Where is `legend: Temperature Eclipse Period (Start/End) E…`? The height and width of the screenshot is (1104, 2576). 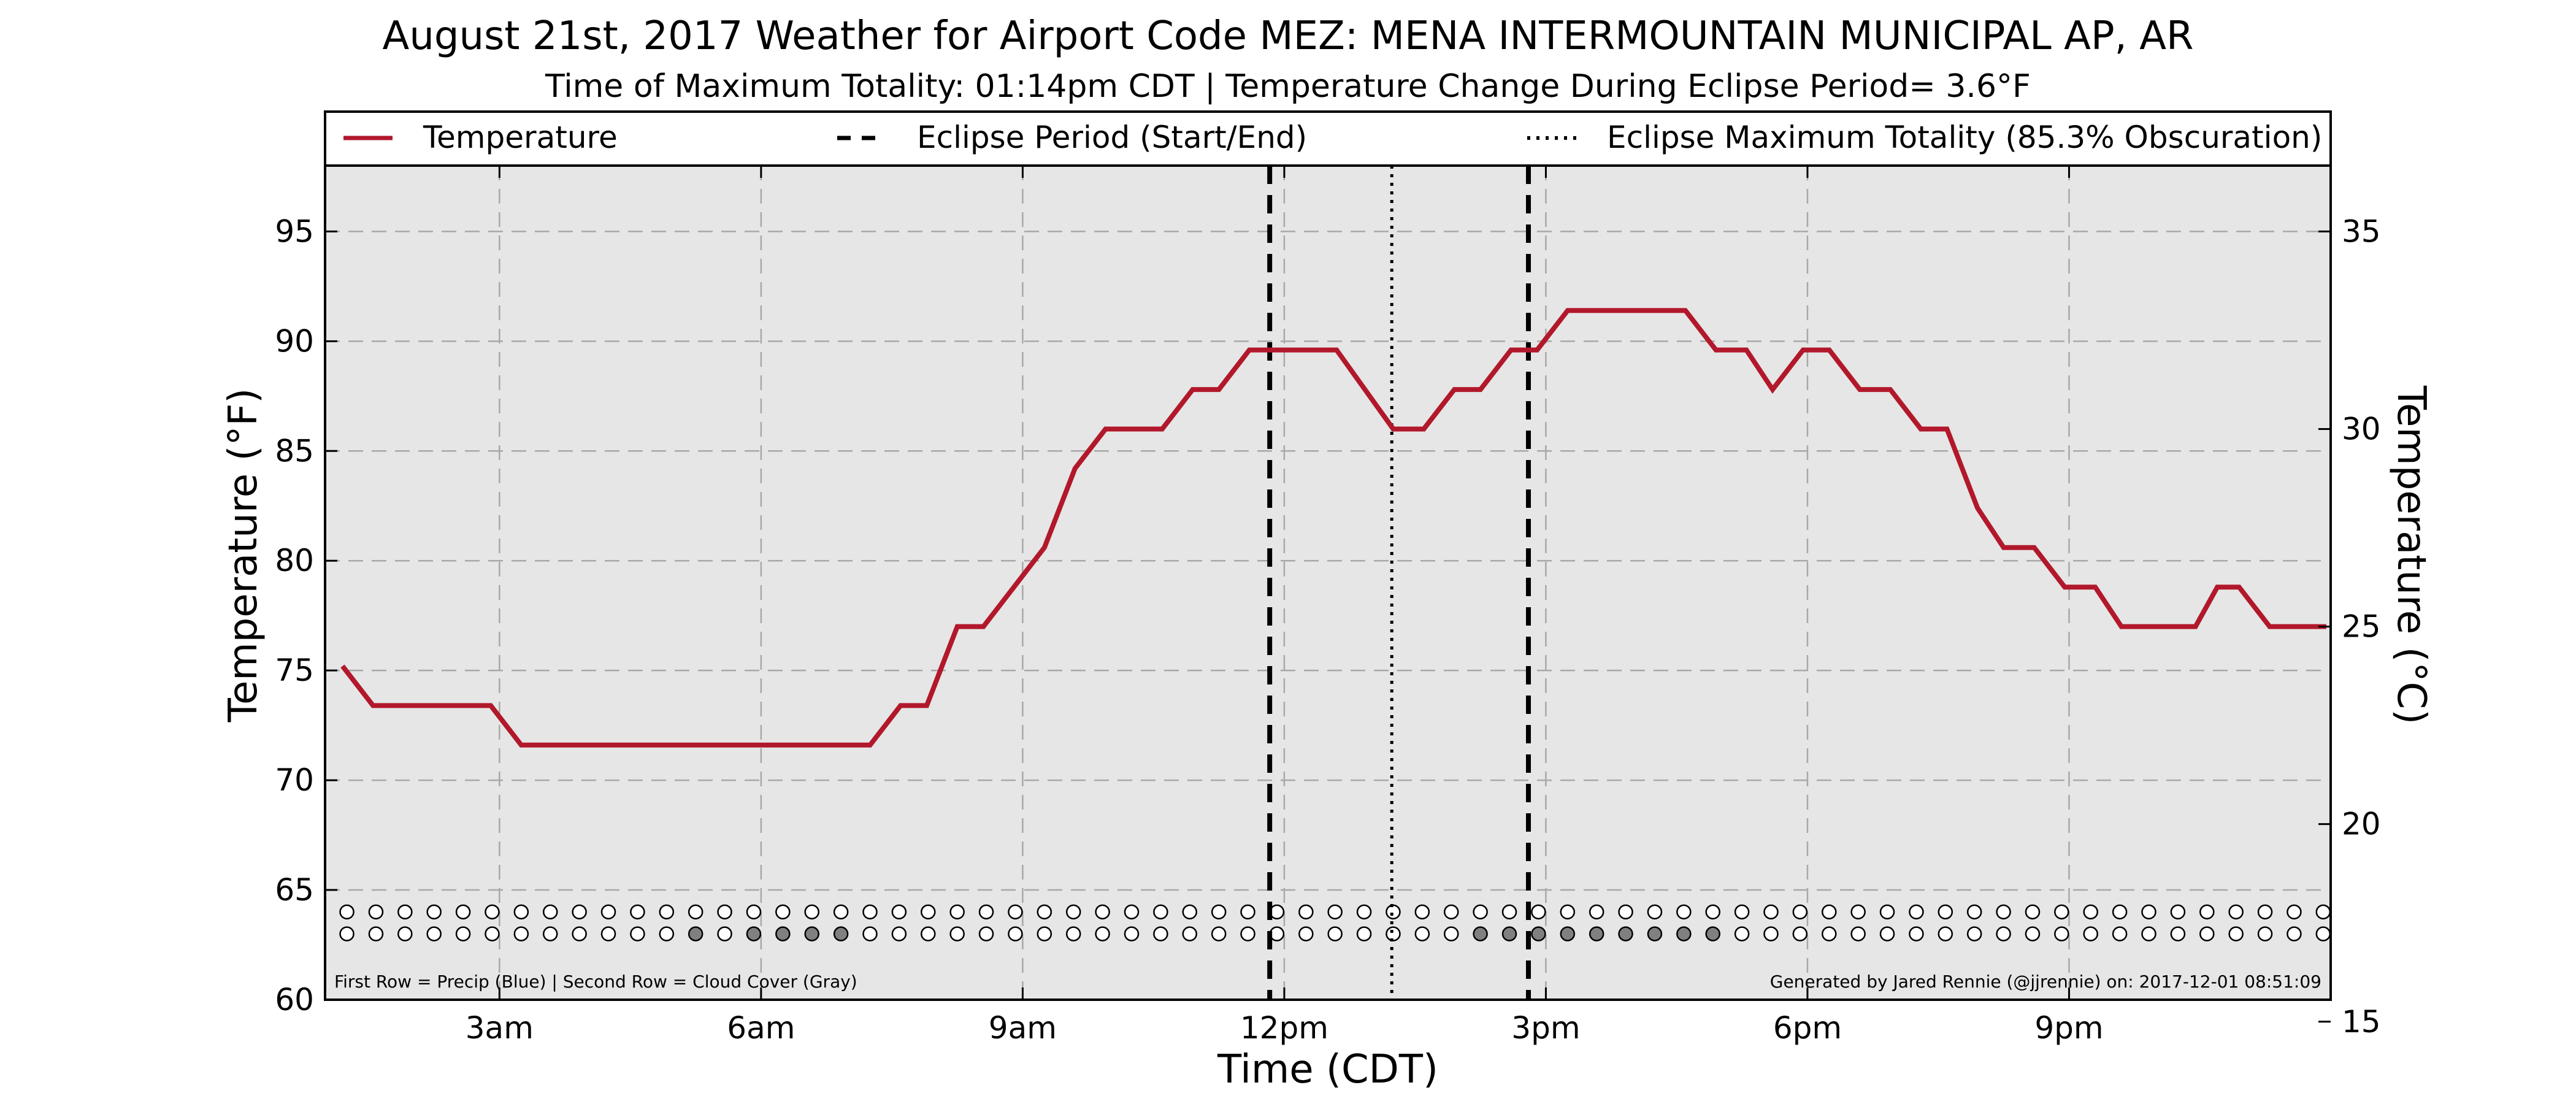 legend: Temperature Eclipse Period (Start/End) E… is located at coordinates (1328, 138).